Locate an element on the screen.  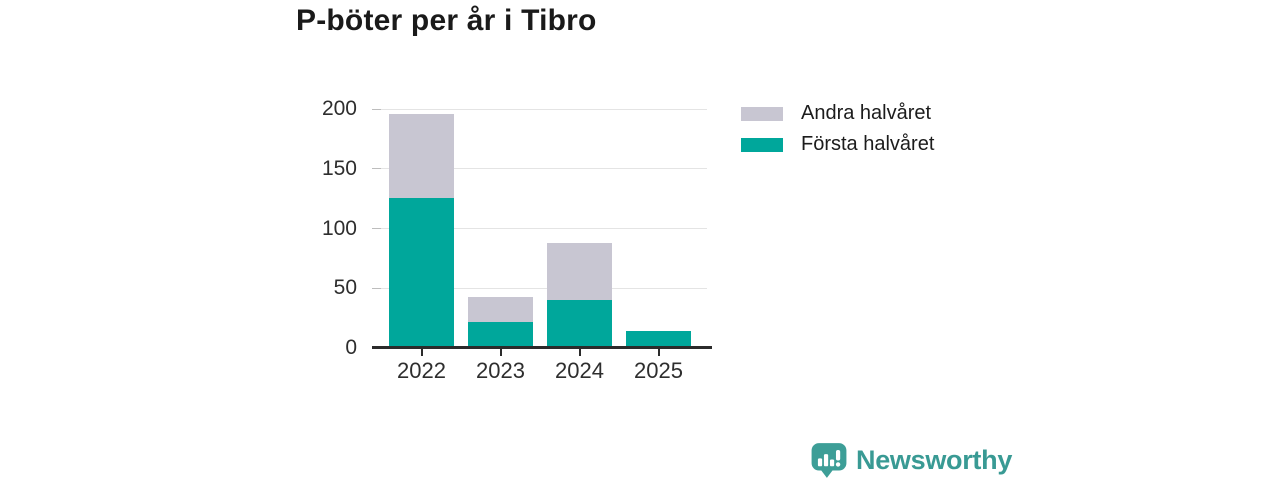
bar-2023 is located at coordinates (500, 321).